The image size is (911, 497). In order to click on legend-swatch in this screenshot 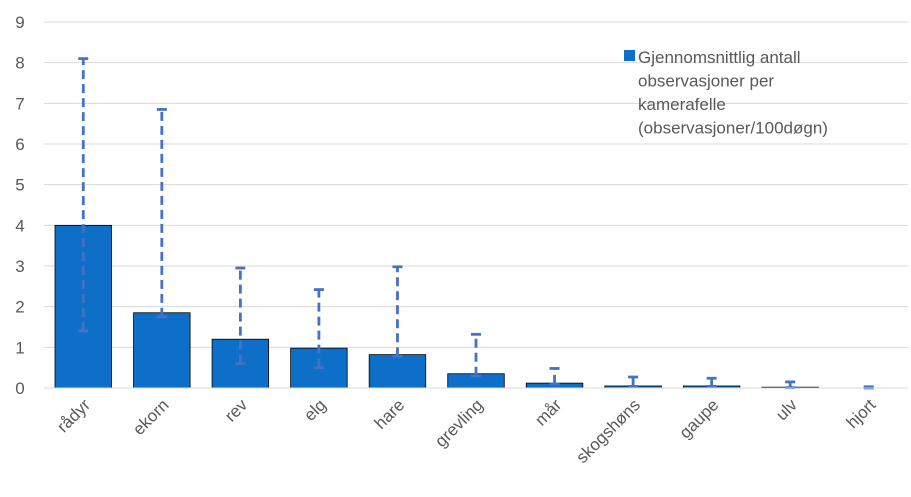, I will do `click(629, 55)`.